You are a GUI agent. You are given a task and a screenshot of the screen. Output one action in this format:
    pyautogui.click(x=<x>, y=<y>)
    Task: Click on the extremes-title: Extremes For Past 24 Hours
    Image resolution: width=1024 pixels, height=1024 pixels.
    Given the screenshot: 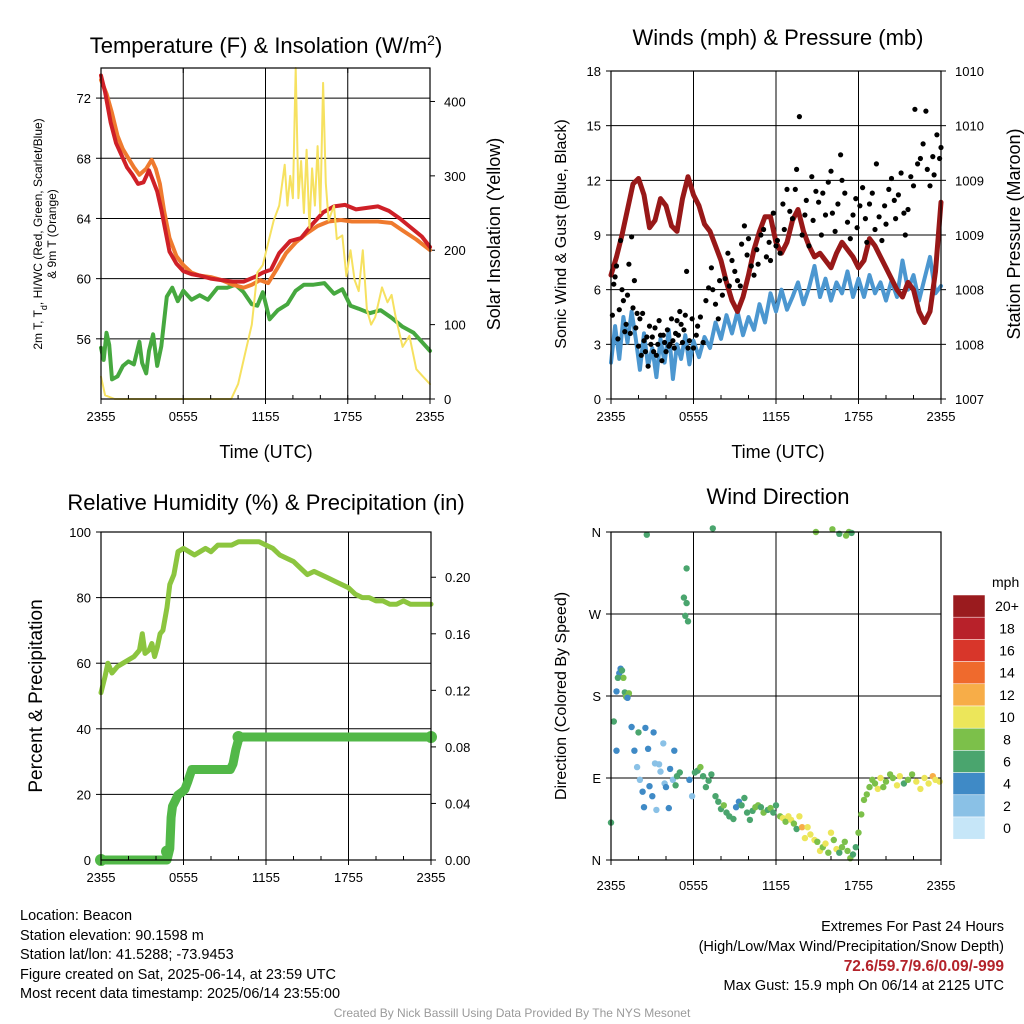 What is the action you would take?
    pyautogui.click(x=912, y=927)
    